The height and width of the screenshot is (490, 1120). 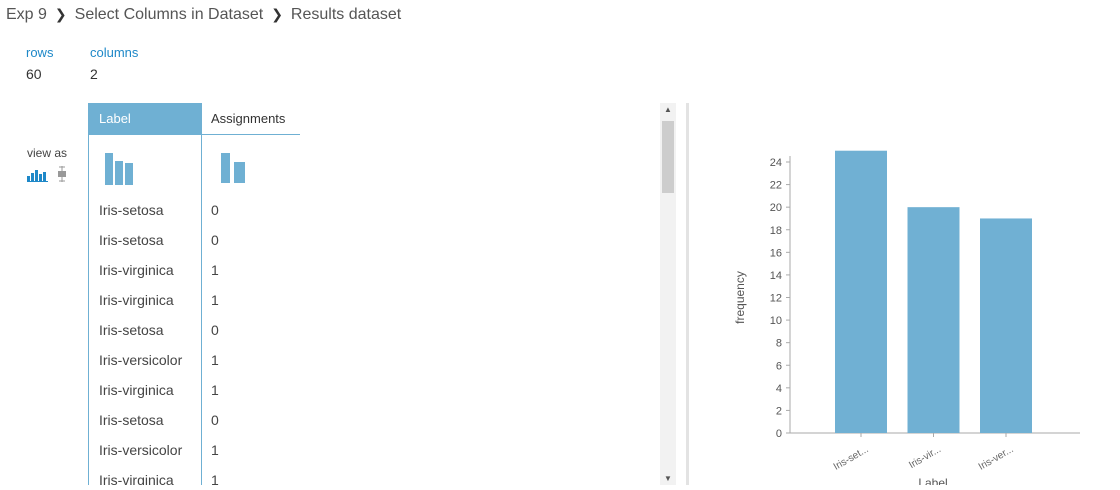 What do you see at coordinates (39, 63) in the screenshot?
I see `rows-stat: rows 60` at bounding box center [39, 63].